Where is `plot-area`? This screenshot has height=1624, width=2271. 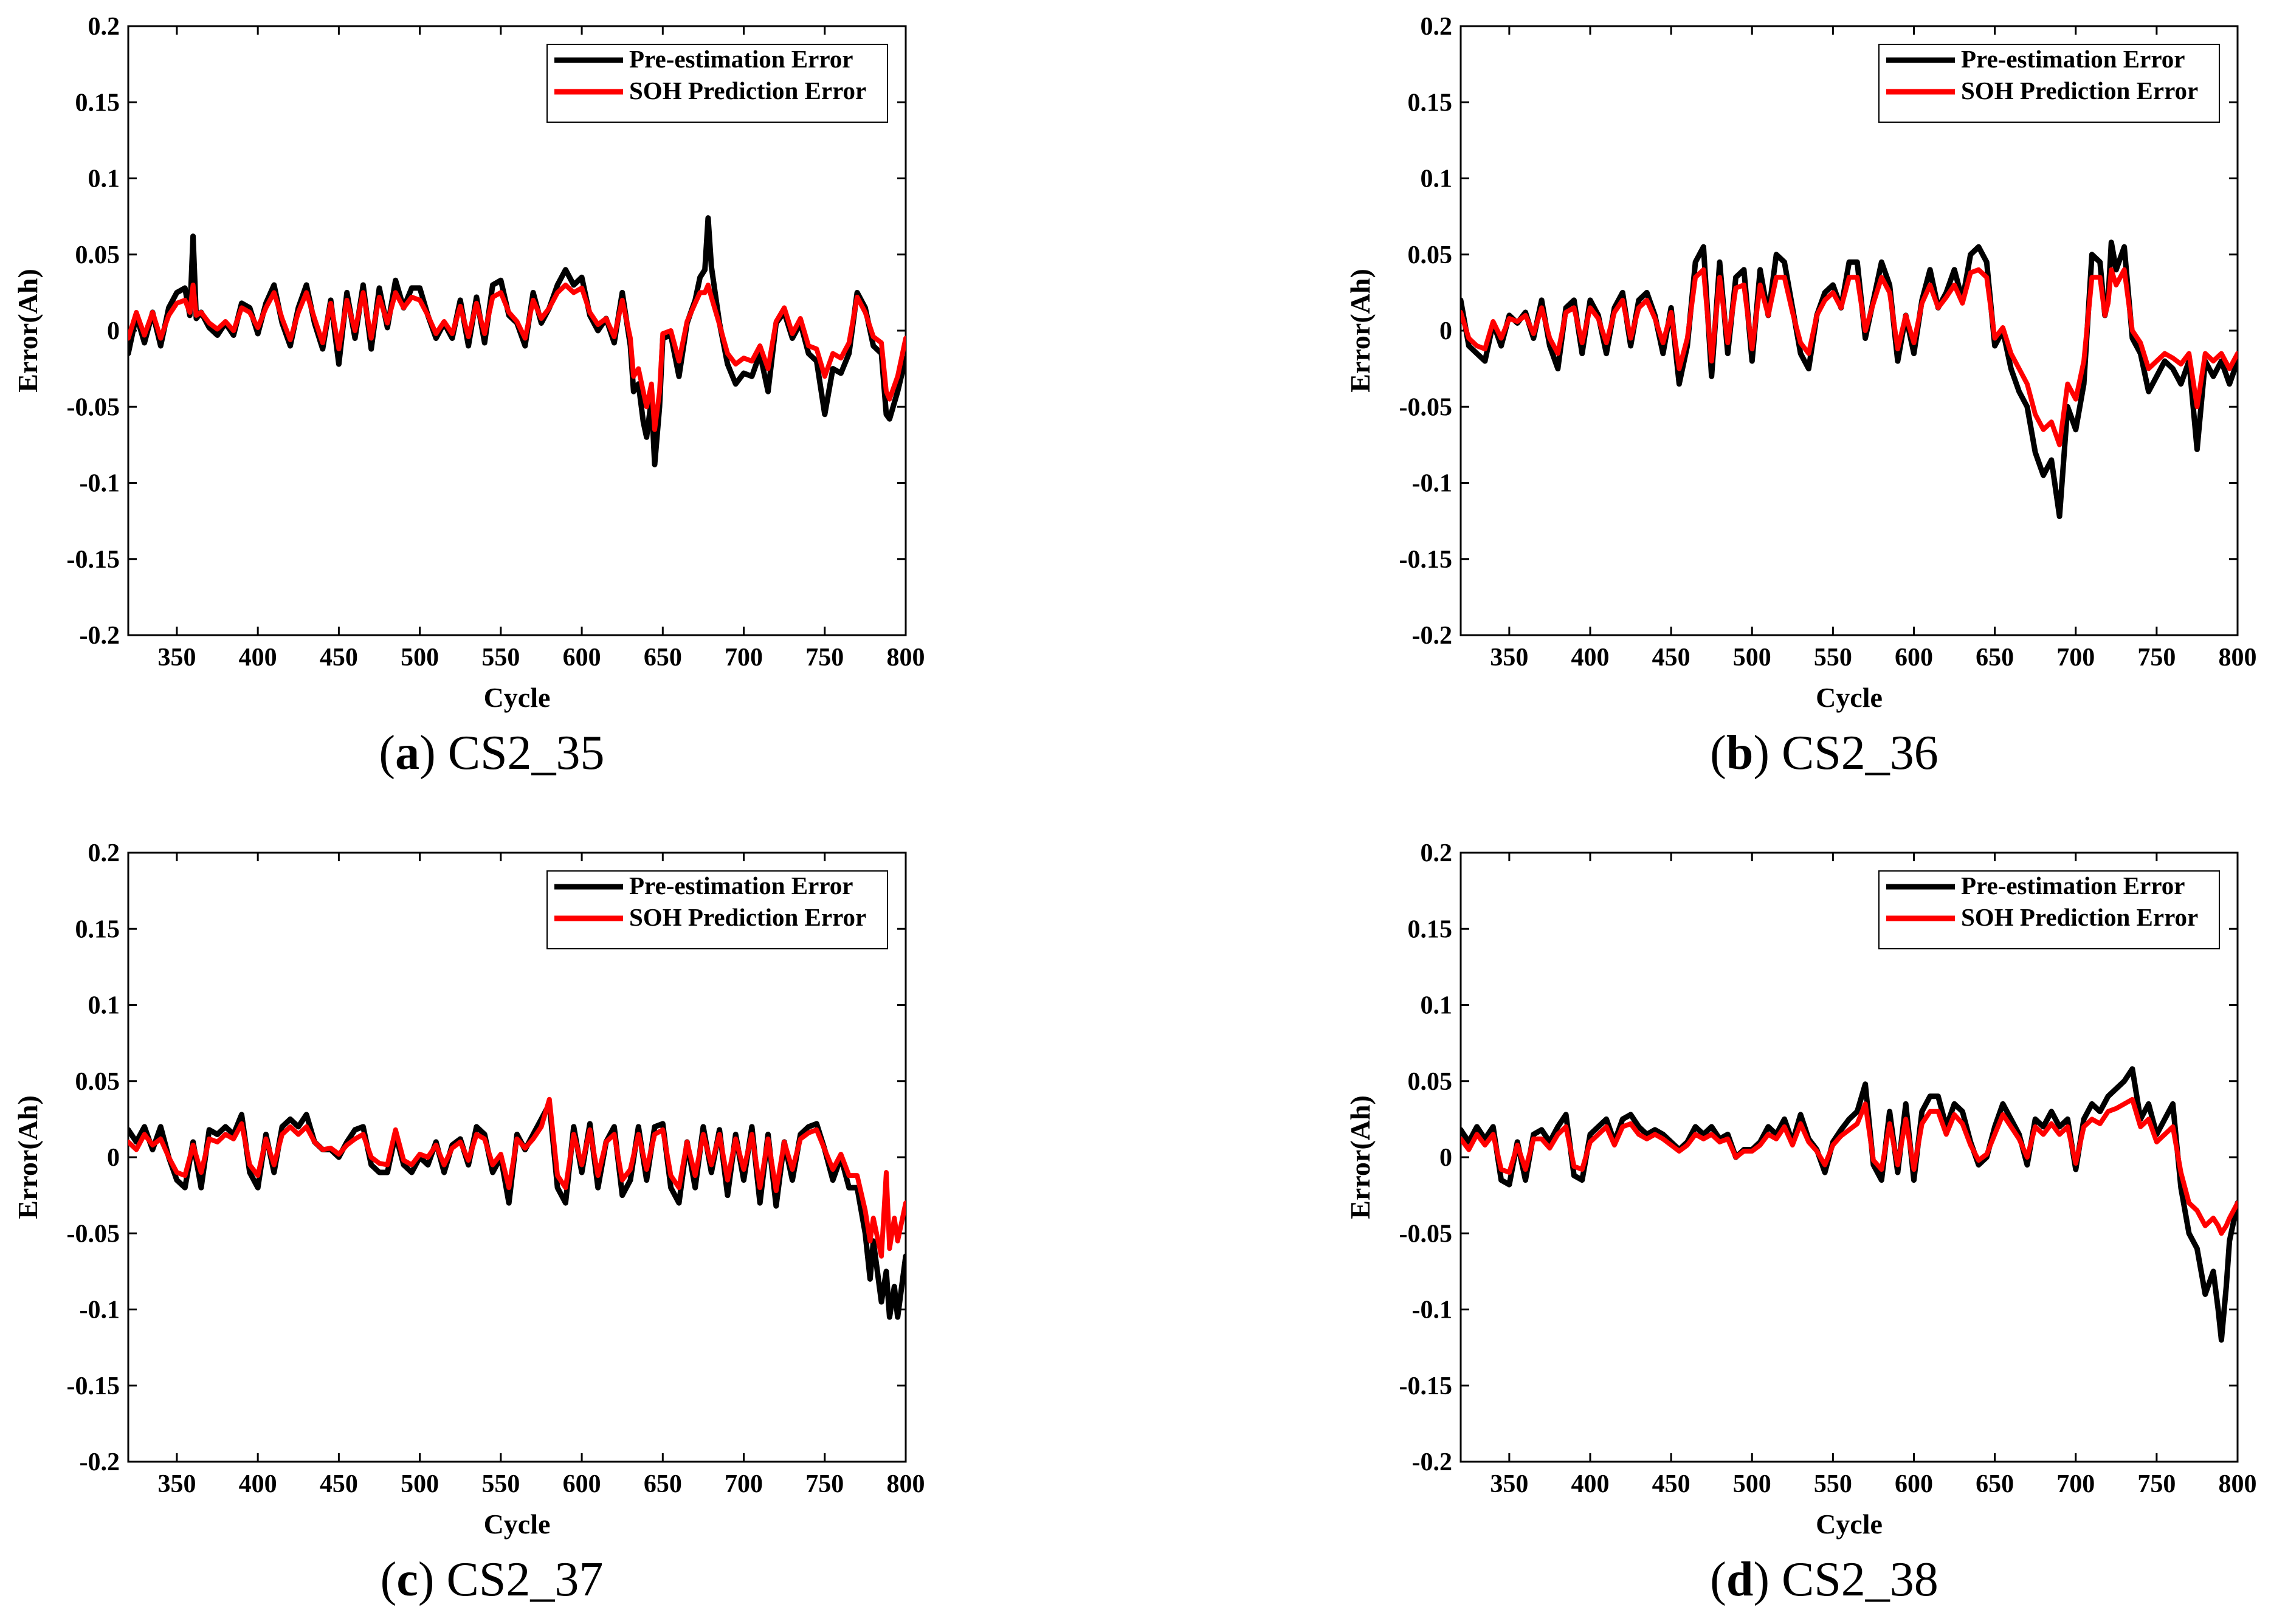
plot-area is located at coordinates (1849, 1157).